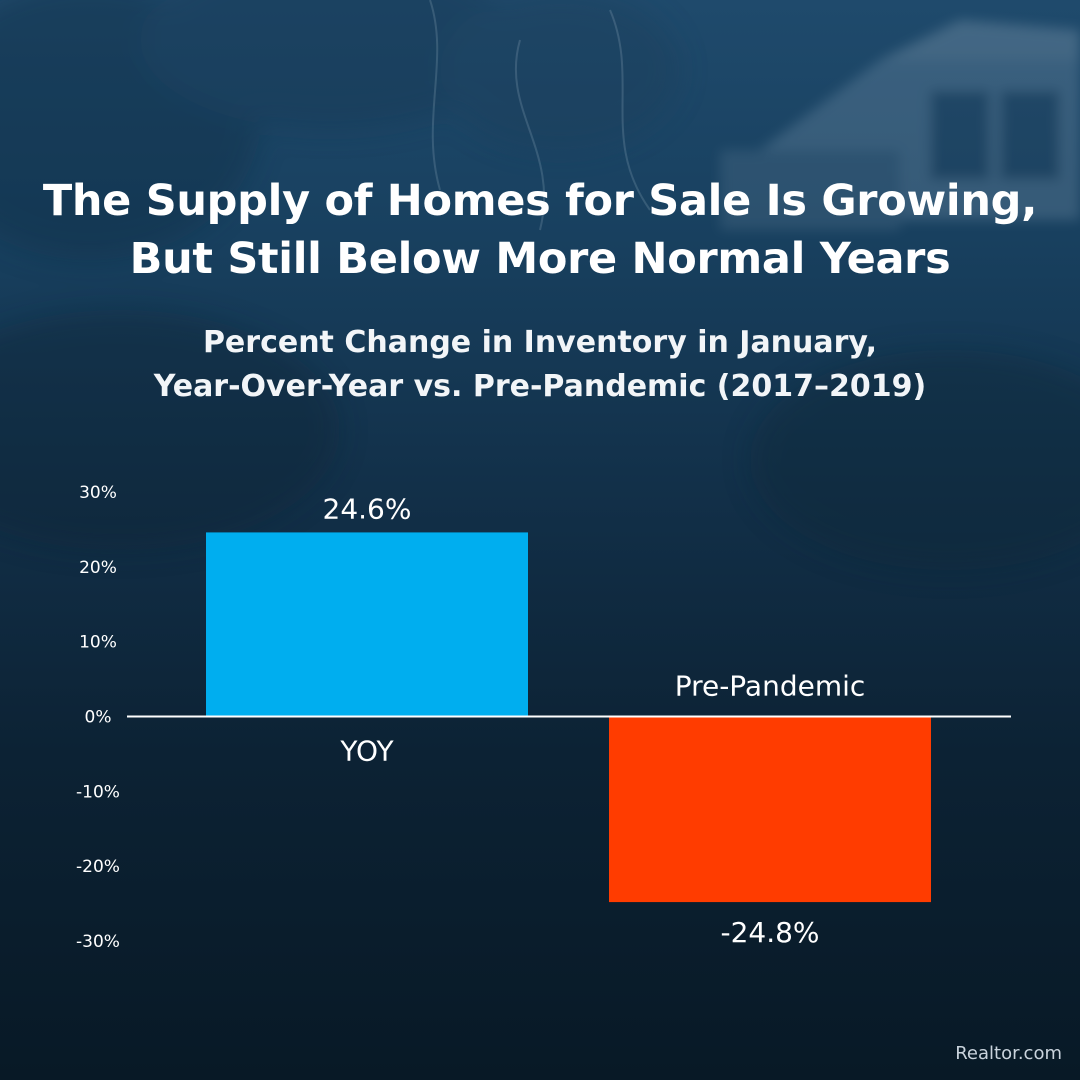  Describe the element at coordinates (540, 259) in the screenshot. I see `chart-title-line-2: But Still Below More Normal Years` at that location.